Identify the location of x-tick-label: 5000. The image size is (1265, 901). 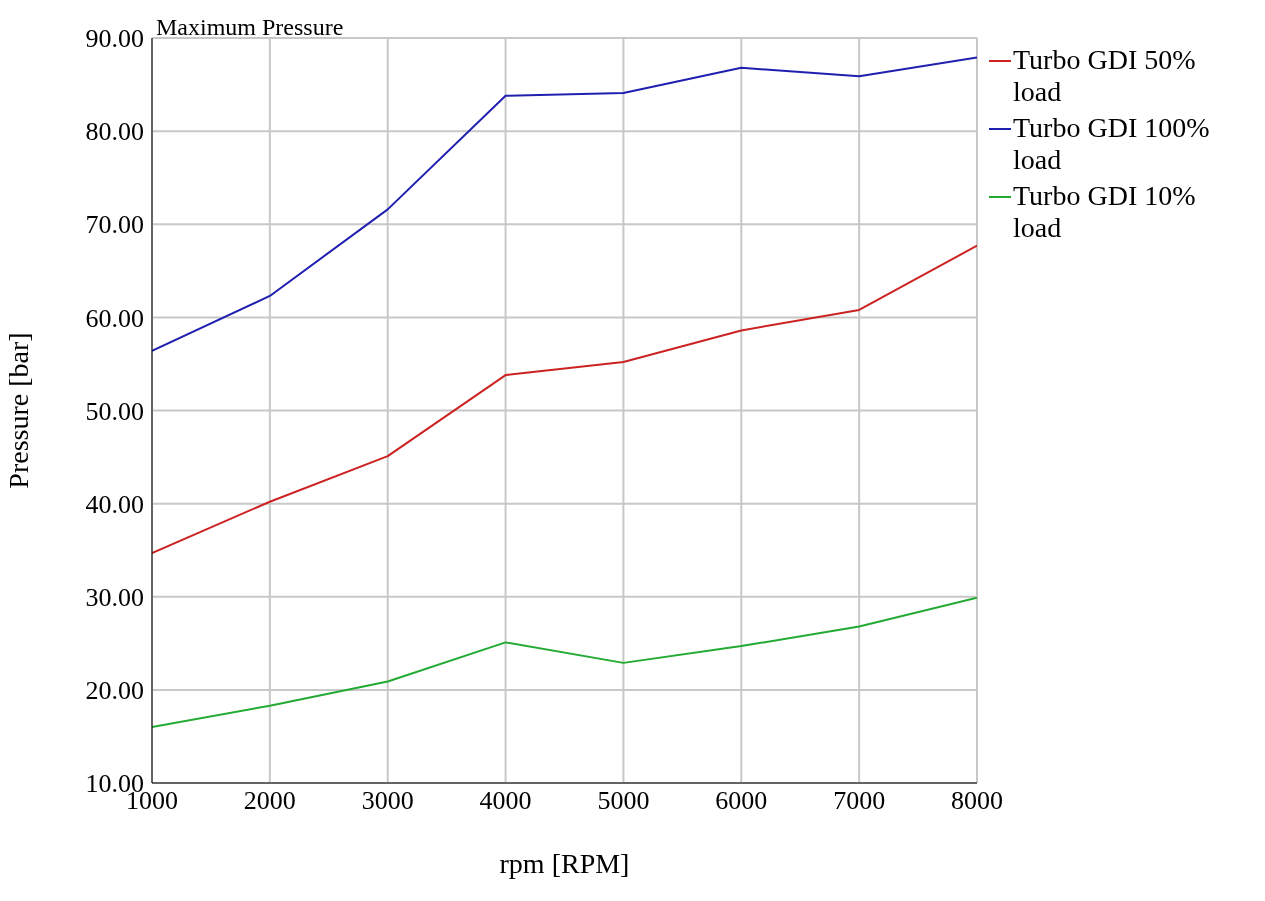
(623, 801).